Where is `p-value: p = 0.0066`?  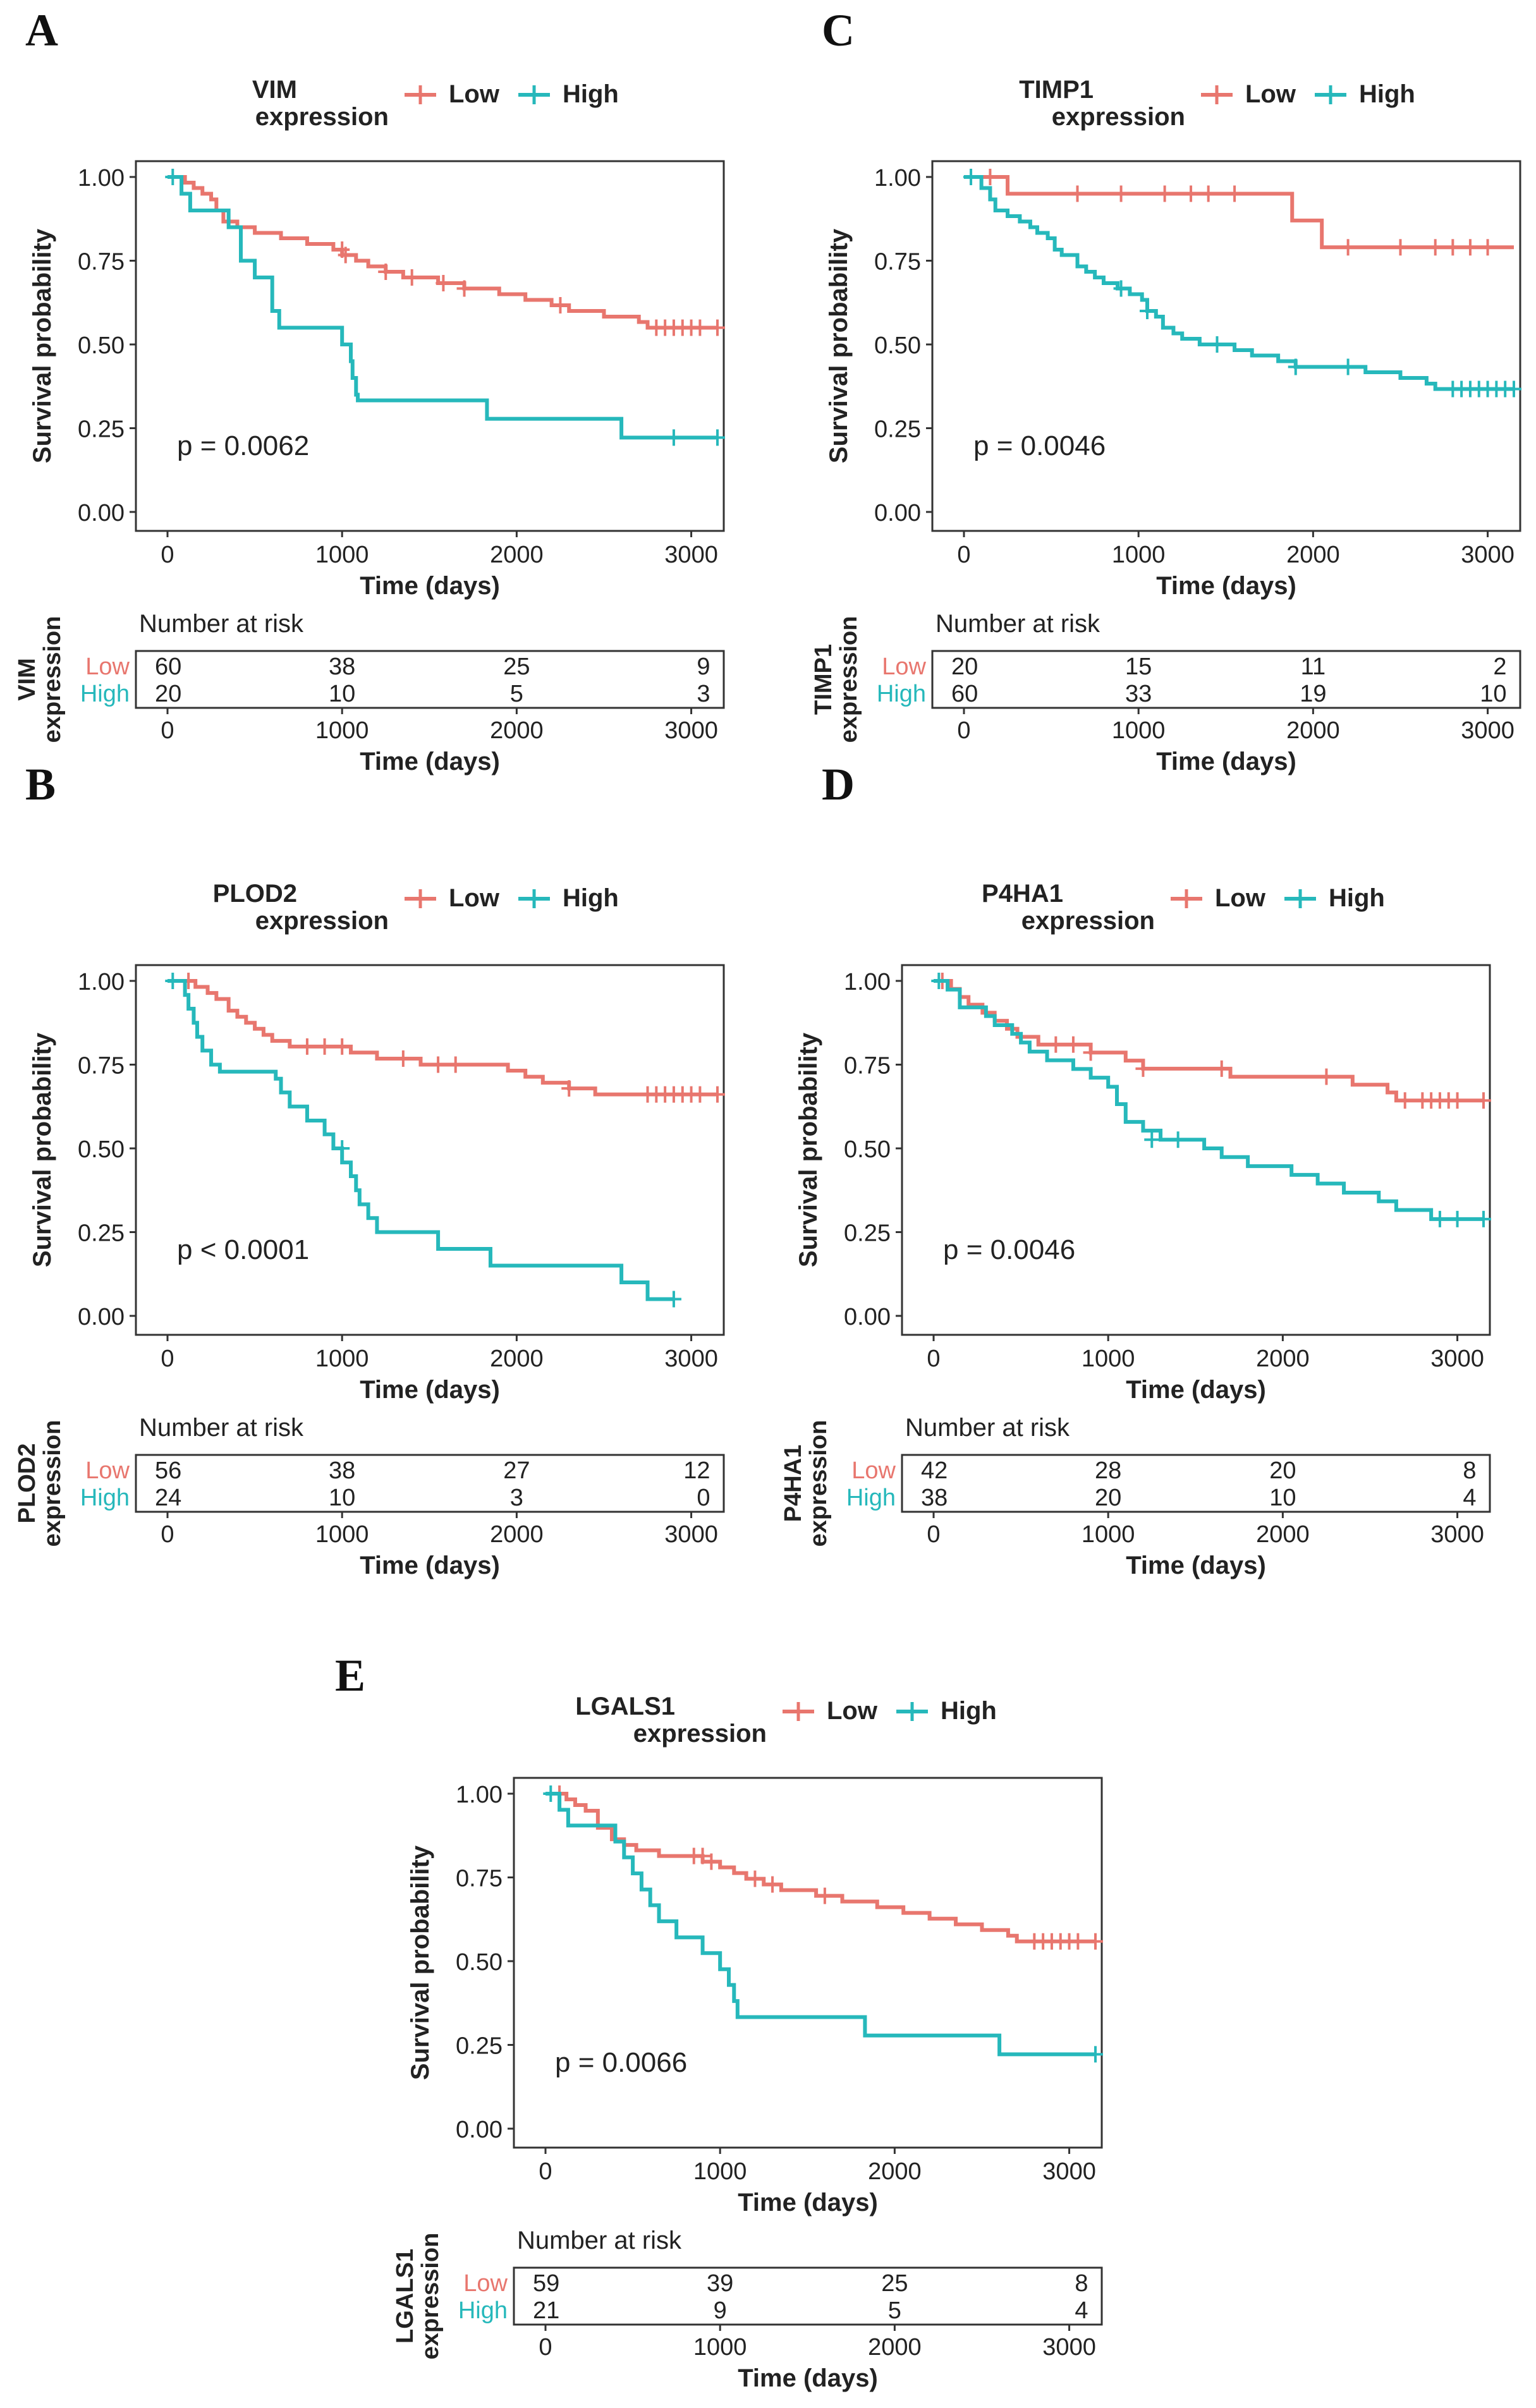
p-value: p = 0.0066 is located at coordinates (621, 2062).